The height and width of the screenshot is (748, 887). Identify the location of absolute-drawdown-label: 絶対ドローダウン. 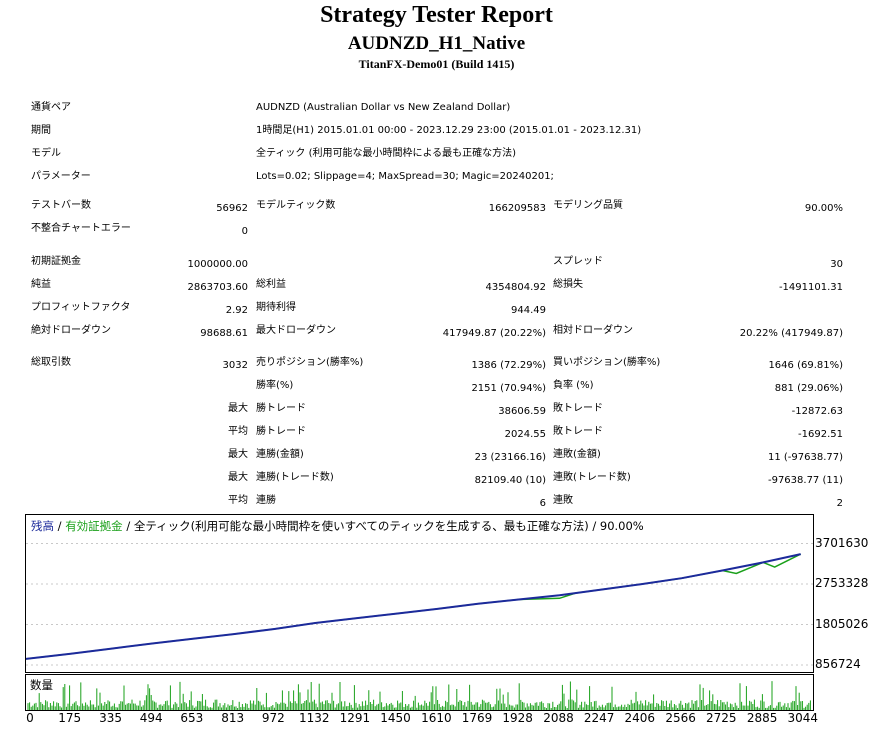
(71, 330).